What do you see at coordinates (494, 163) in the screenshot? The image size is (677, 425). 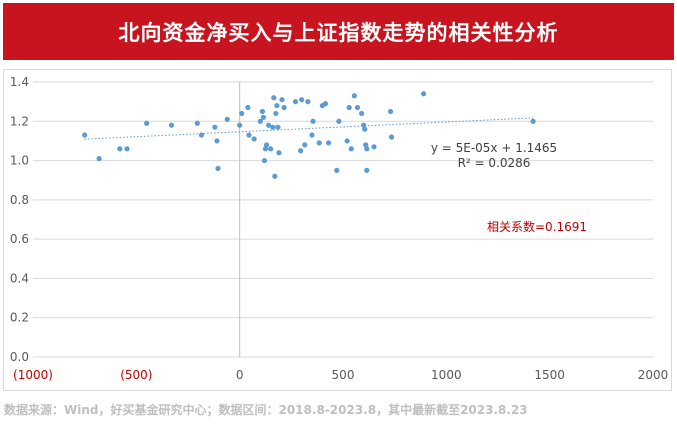 I see `trendline-r-squared: R² = 0.0286` at bounding box center [494, 163].